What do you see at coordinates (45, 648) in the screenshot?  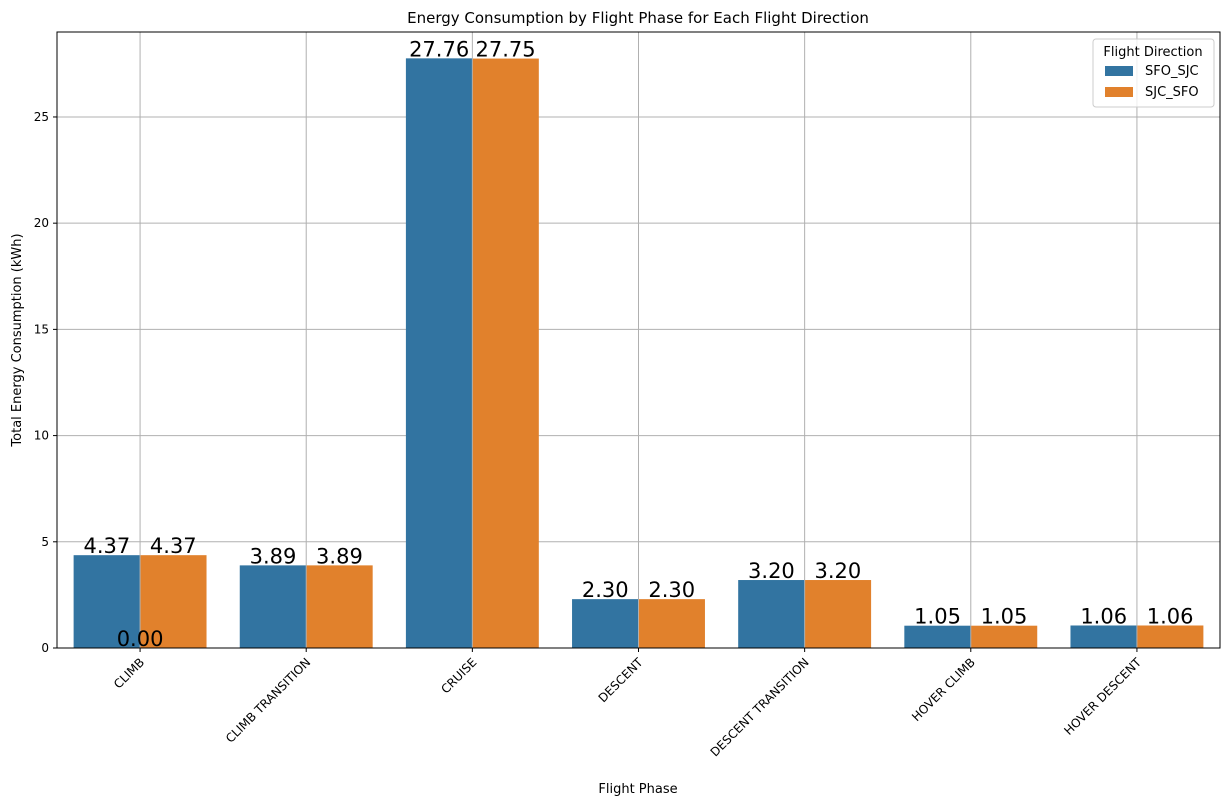 I see `y-tick-label: 0` at bounding box center [45, 648].